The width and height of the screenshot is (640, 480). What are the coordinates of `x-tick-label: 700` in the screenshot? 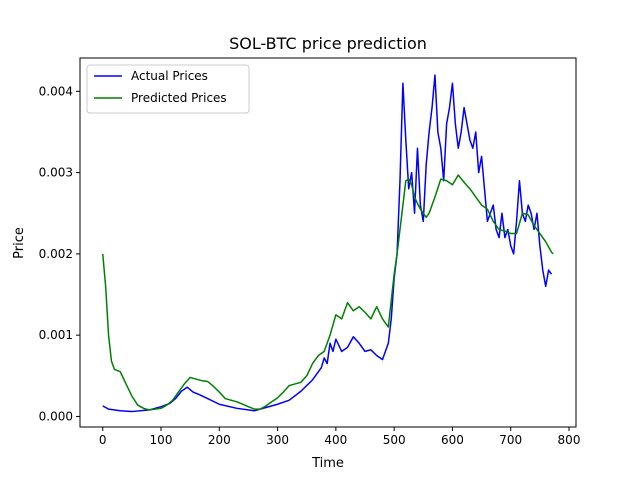 It's located at (510, 440).